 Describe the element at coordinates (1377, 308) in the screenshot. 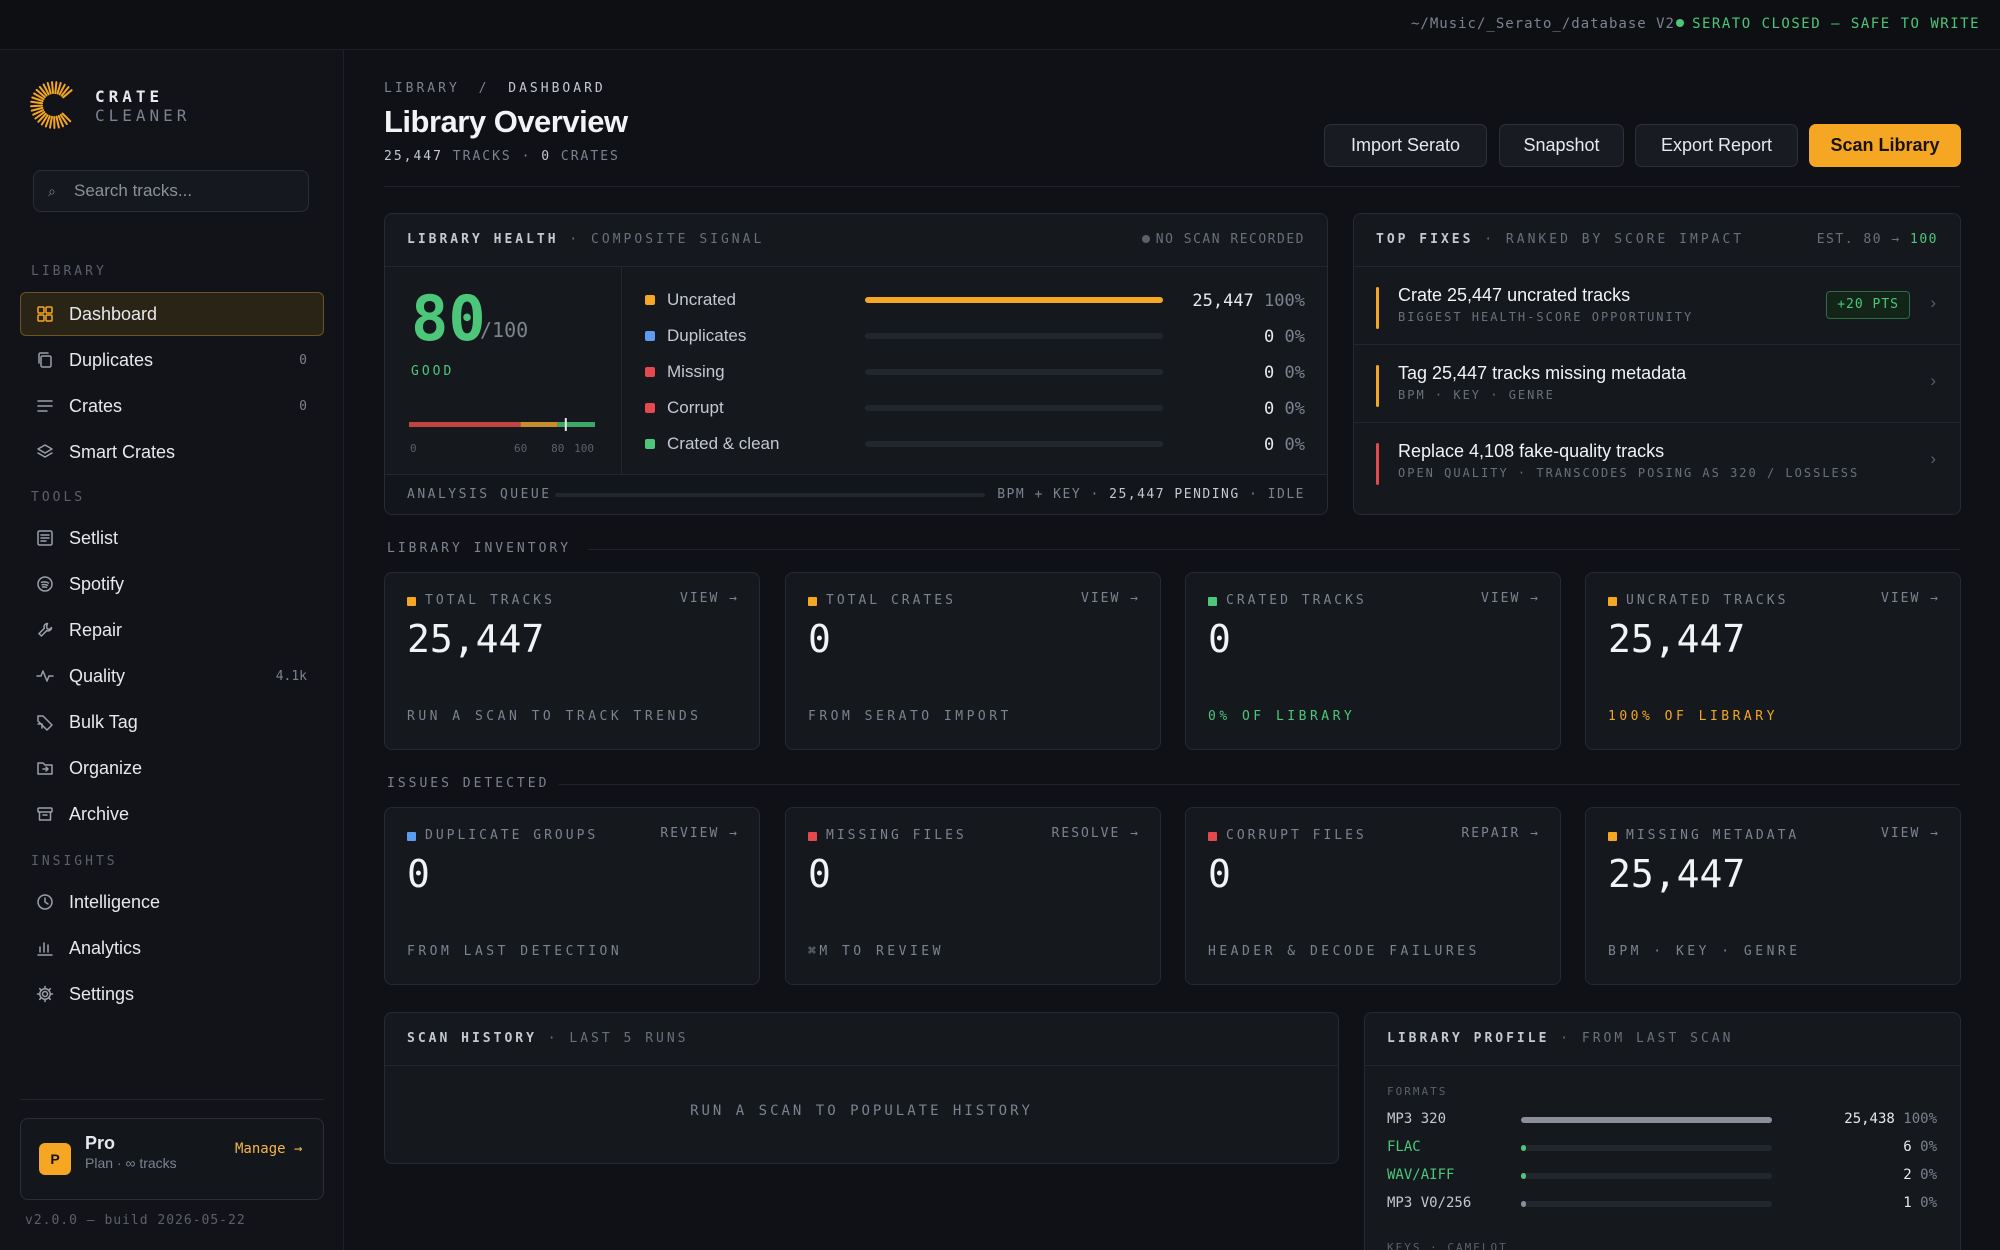

I see `fix-severity-bar` at that location.